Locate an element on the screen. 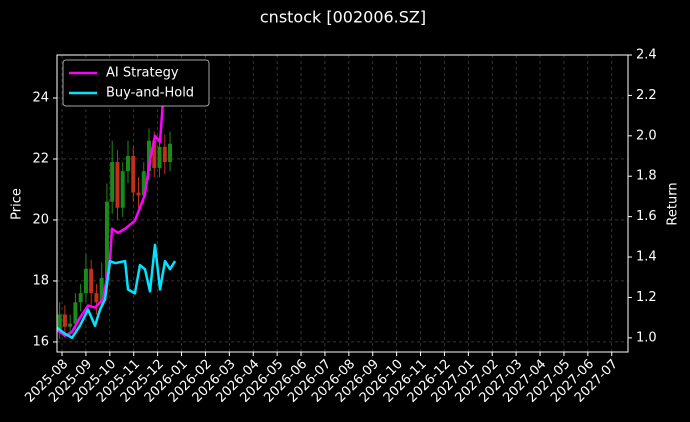  y2-axis-label: Return is located at coordinates (673, 203).